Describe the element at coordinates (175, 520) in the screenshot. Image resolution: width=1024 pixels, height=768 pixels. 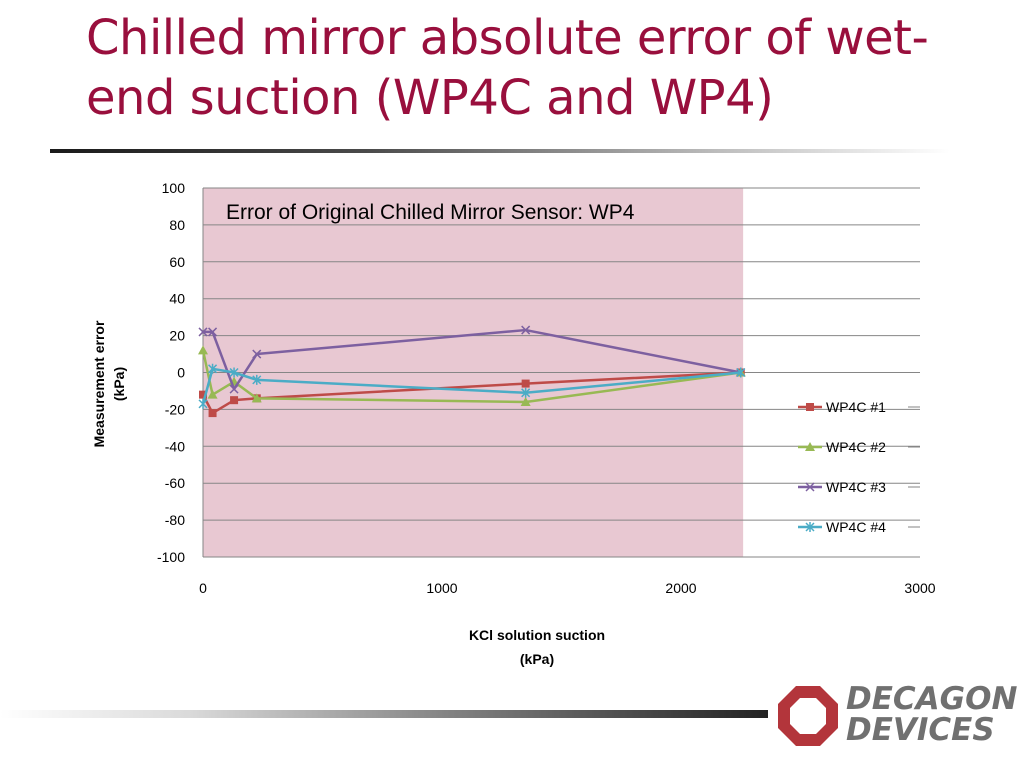
I see `y-tick-label: -80` at that location.